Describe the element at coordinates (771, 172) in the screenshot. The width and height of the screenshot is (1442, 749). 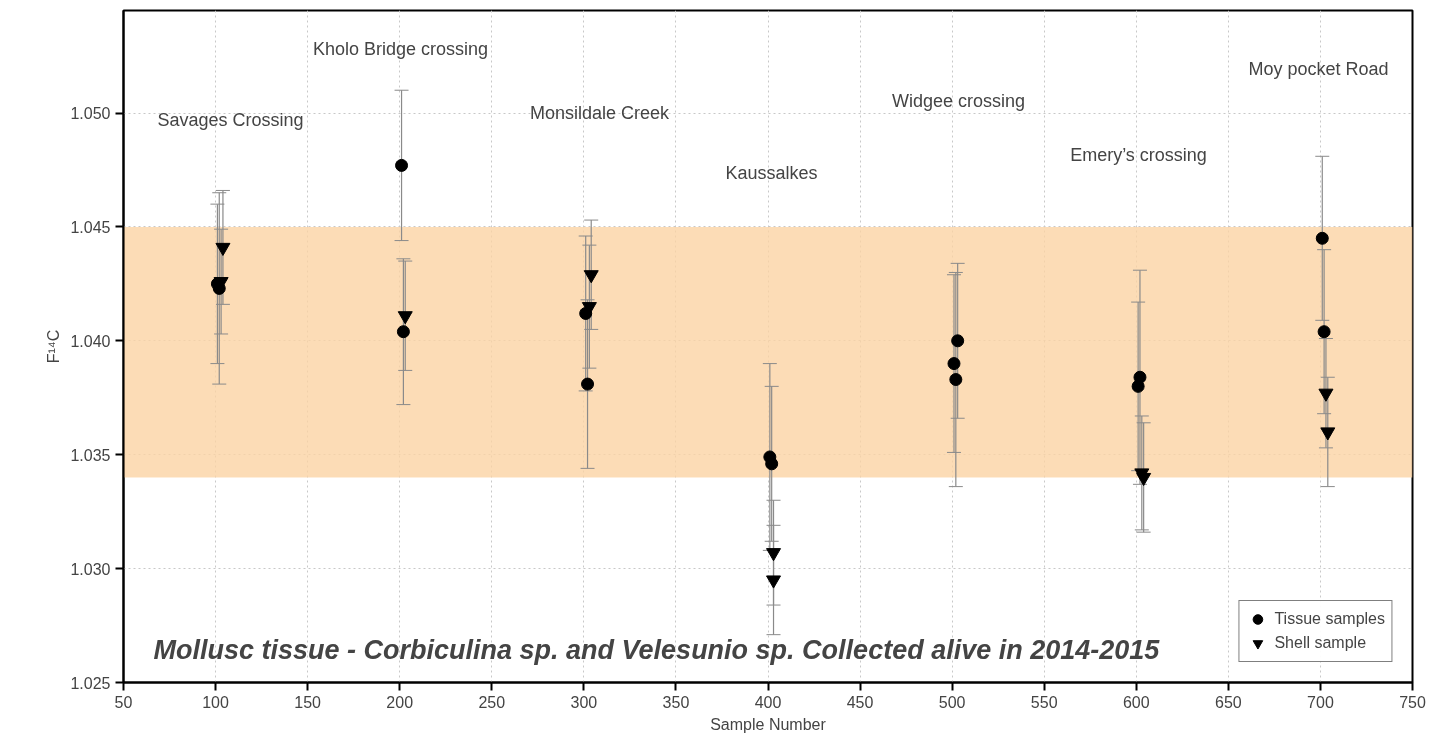
I see `annotation: Kaussalkes` at that location.